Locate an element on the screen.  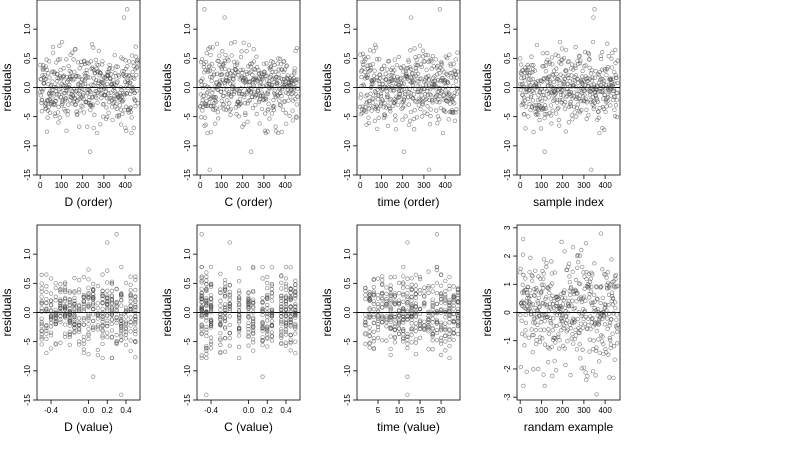
x-tick-label: 0.4 is located at coordinates (126, 410).